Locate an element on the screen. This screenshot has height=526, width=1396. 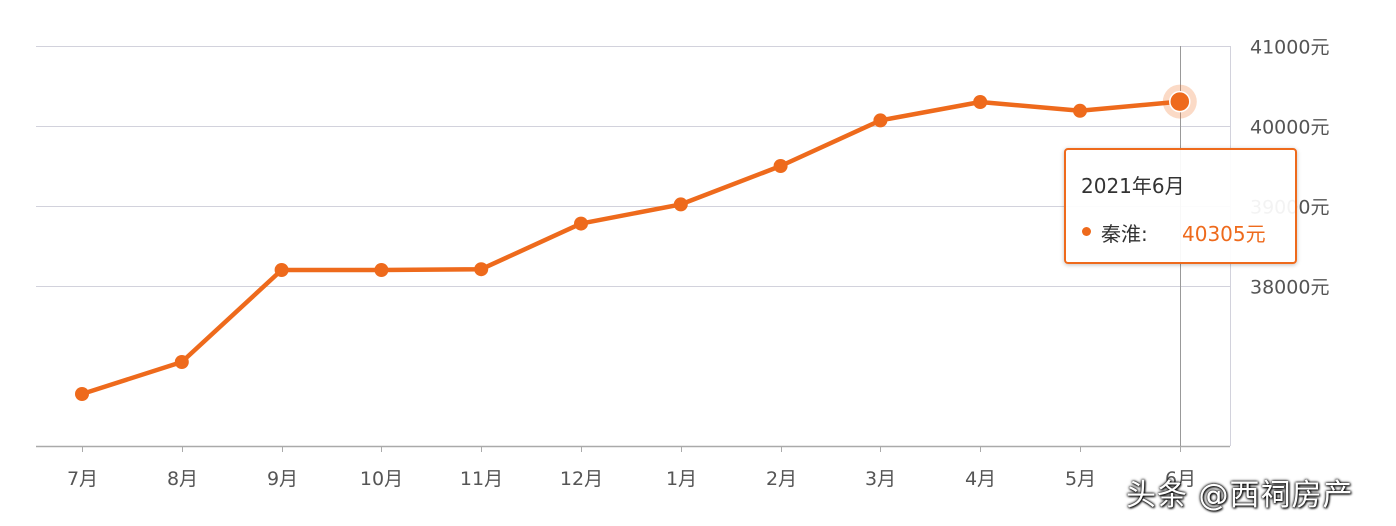
tooltip-row: 秦淮: 40305元 is located at coordinates (1186, 232).